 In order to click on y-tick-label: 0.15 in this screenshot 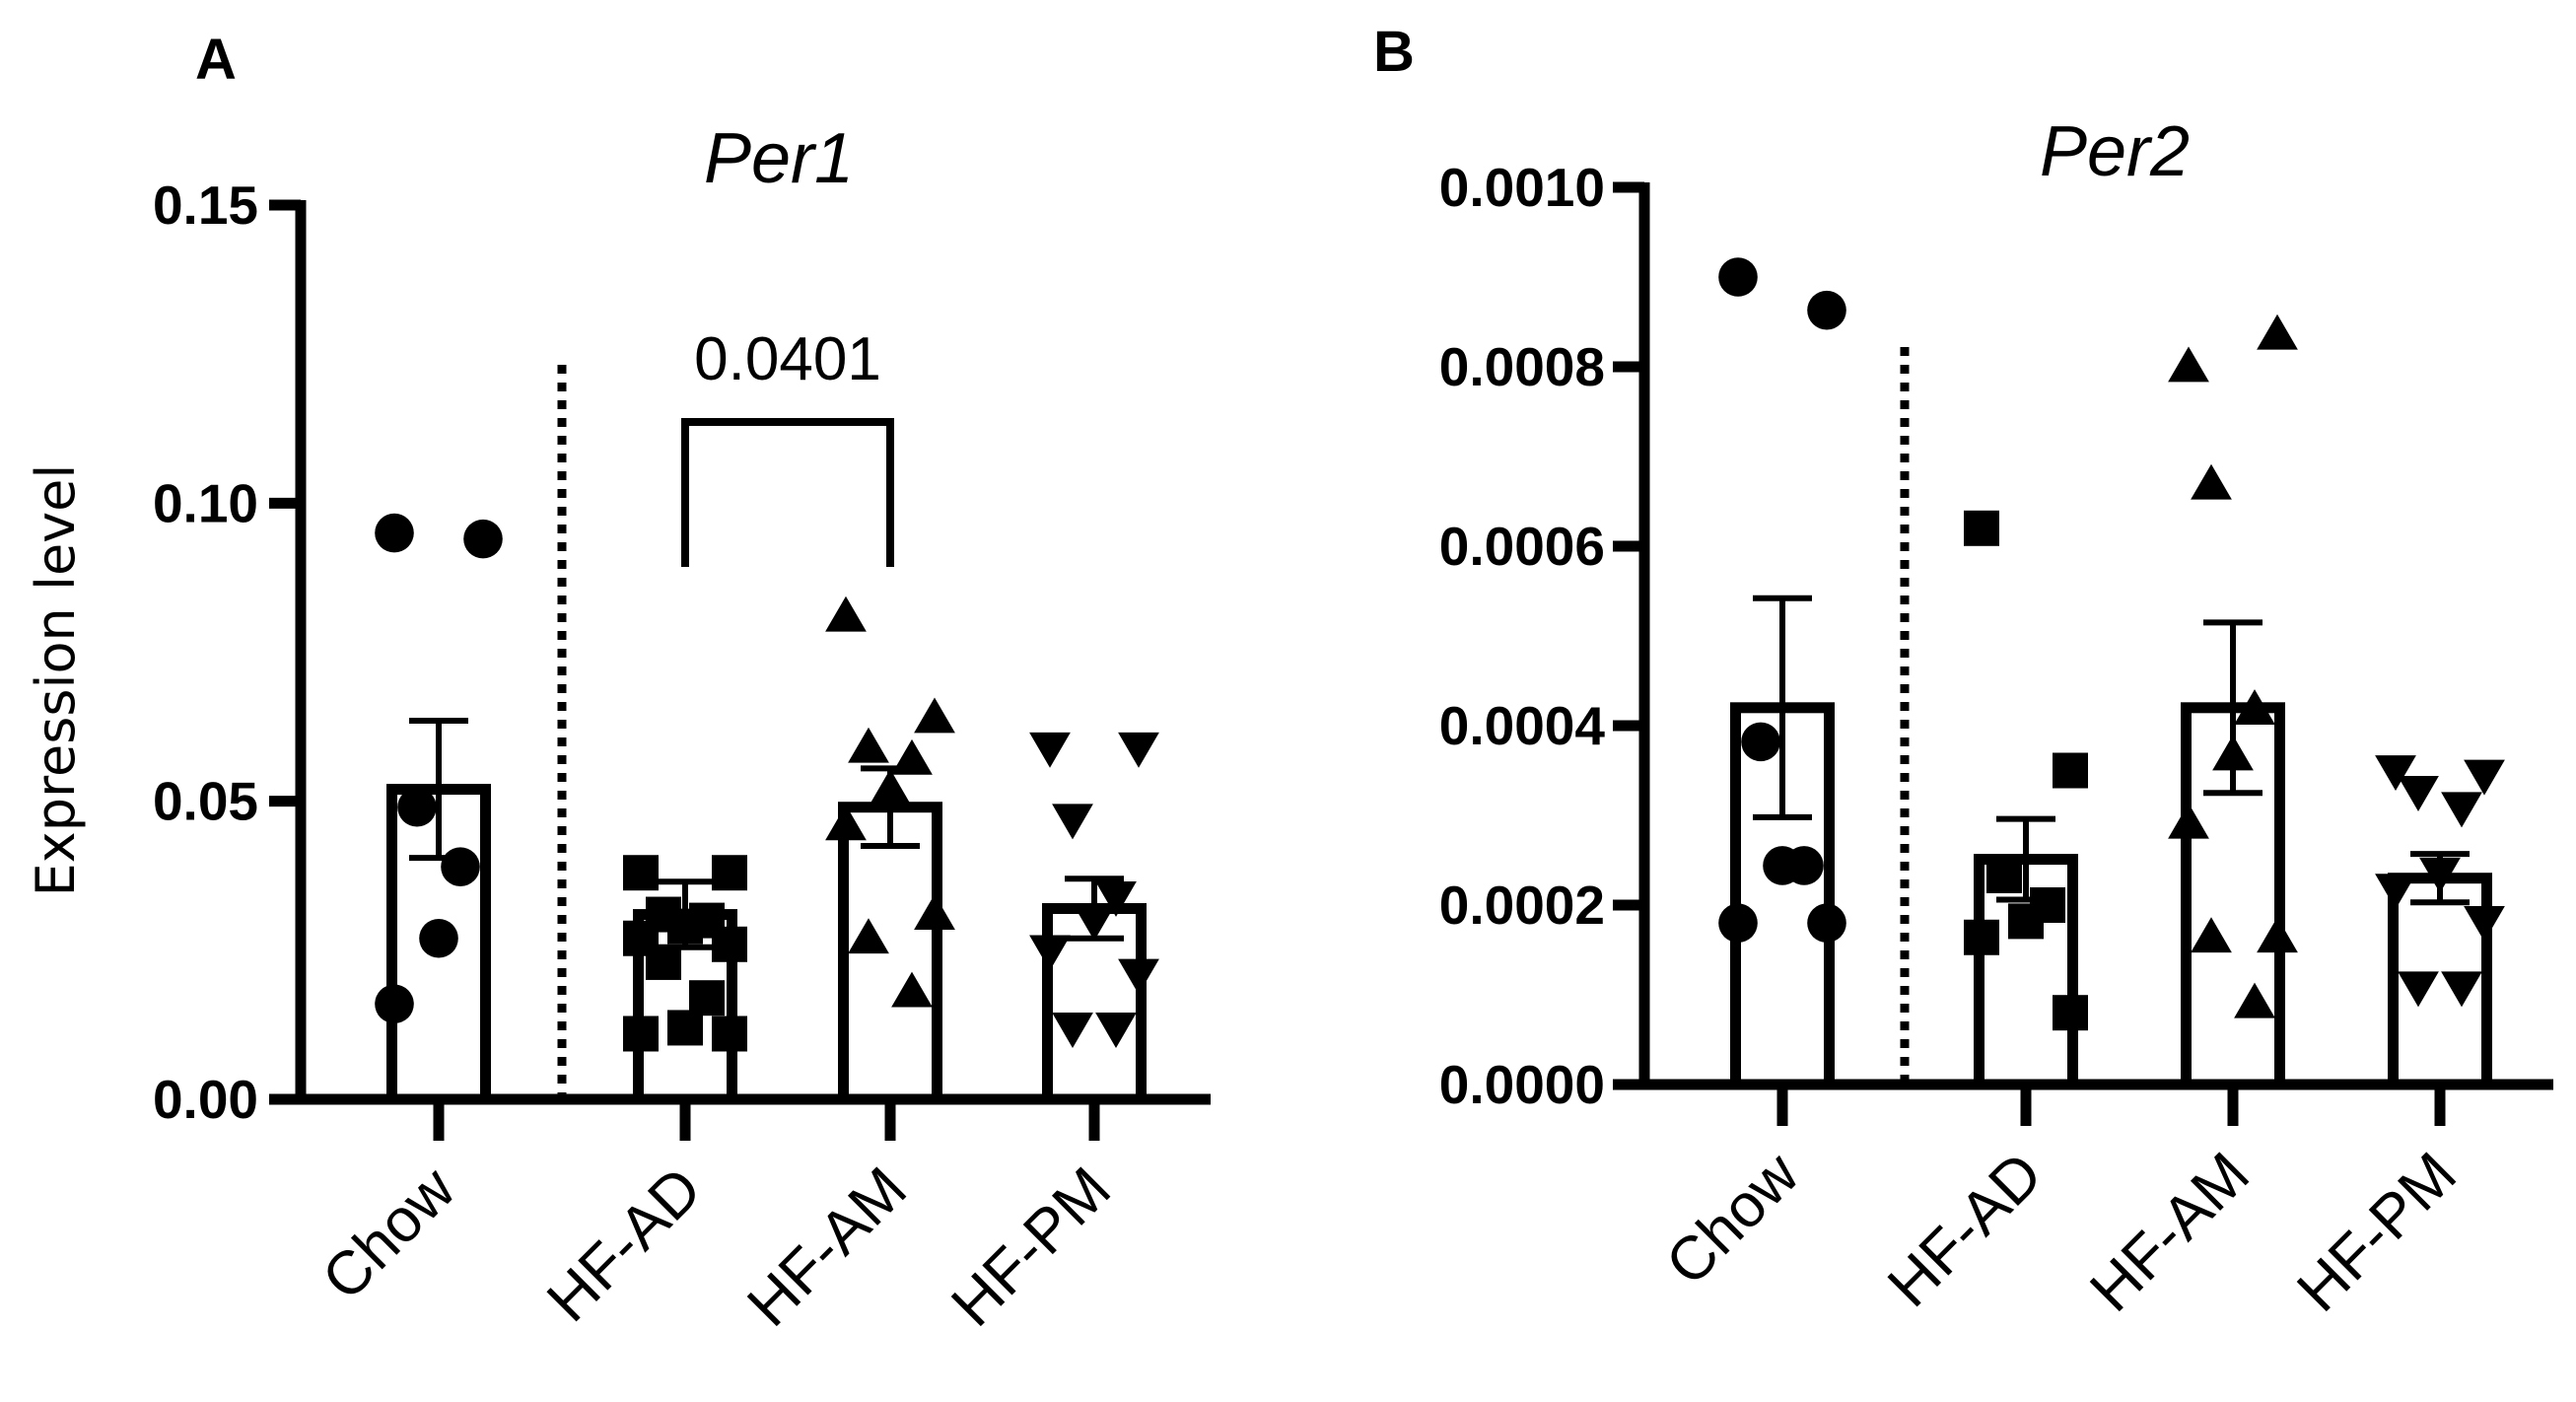, I will do `click(206, 206)`.